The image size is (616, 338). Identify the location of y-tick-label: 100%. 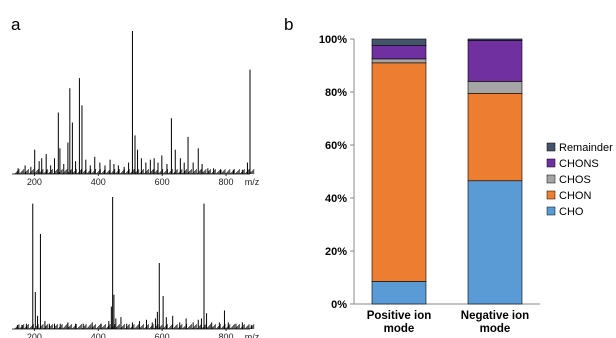
(333, 40).